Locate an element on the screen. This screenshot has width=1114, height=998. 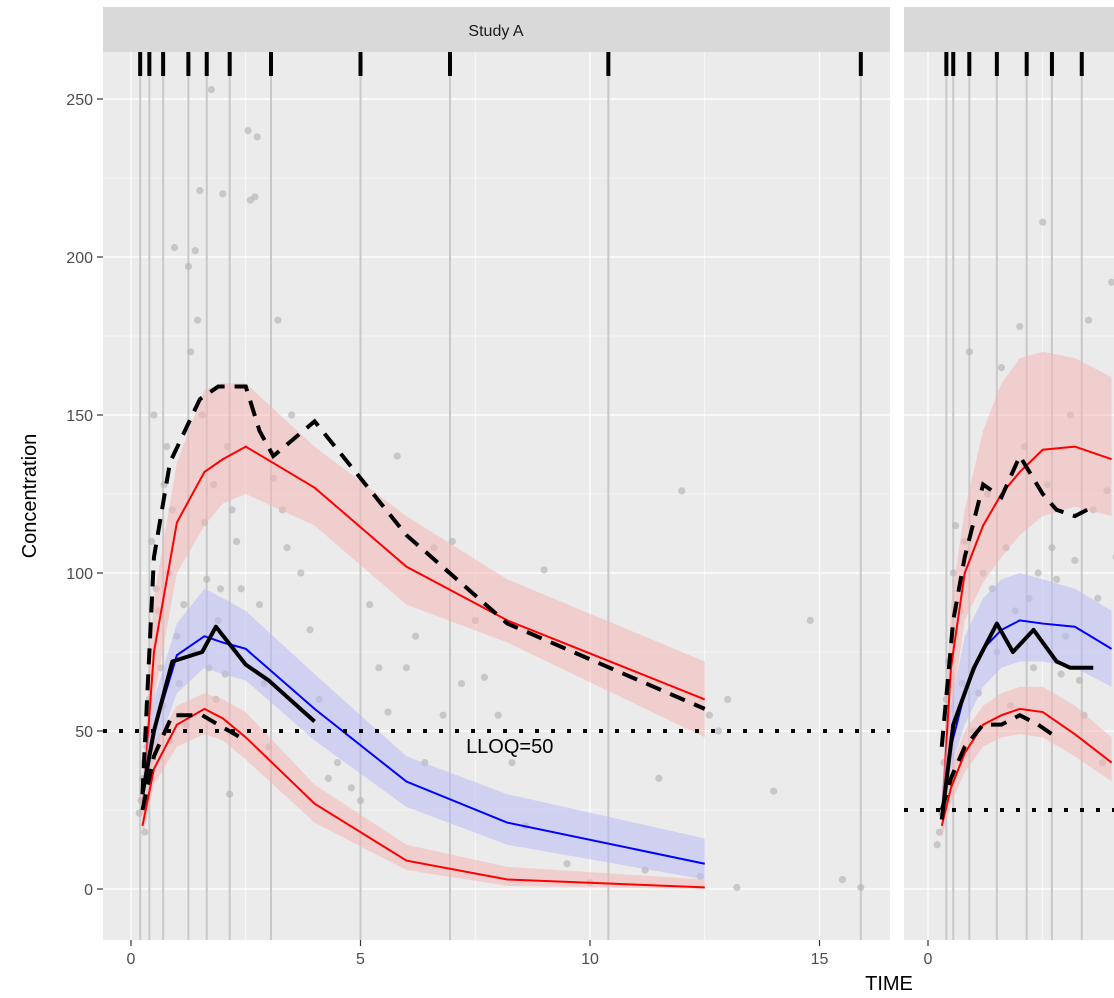
panel-a-strip-title: Study A is located at coordinates (495, 31).